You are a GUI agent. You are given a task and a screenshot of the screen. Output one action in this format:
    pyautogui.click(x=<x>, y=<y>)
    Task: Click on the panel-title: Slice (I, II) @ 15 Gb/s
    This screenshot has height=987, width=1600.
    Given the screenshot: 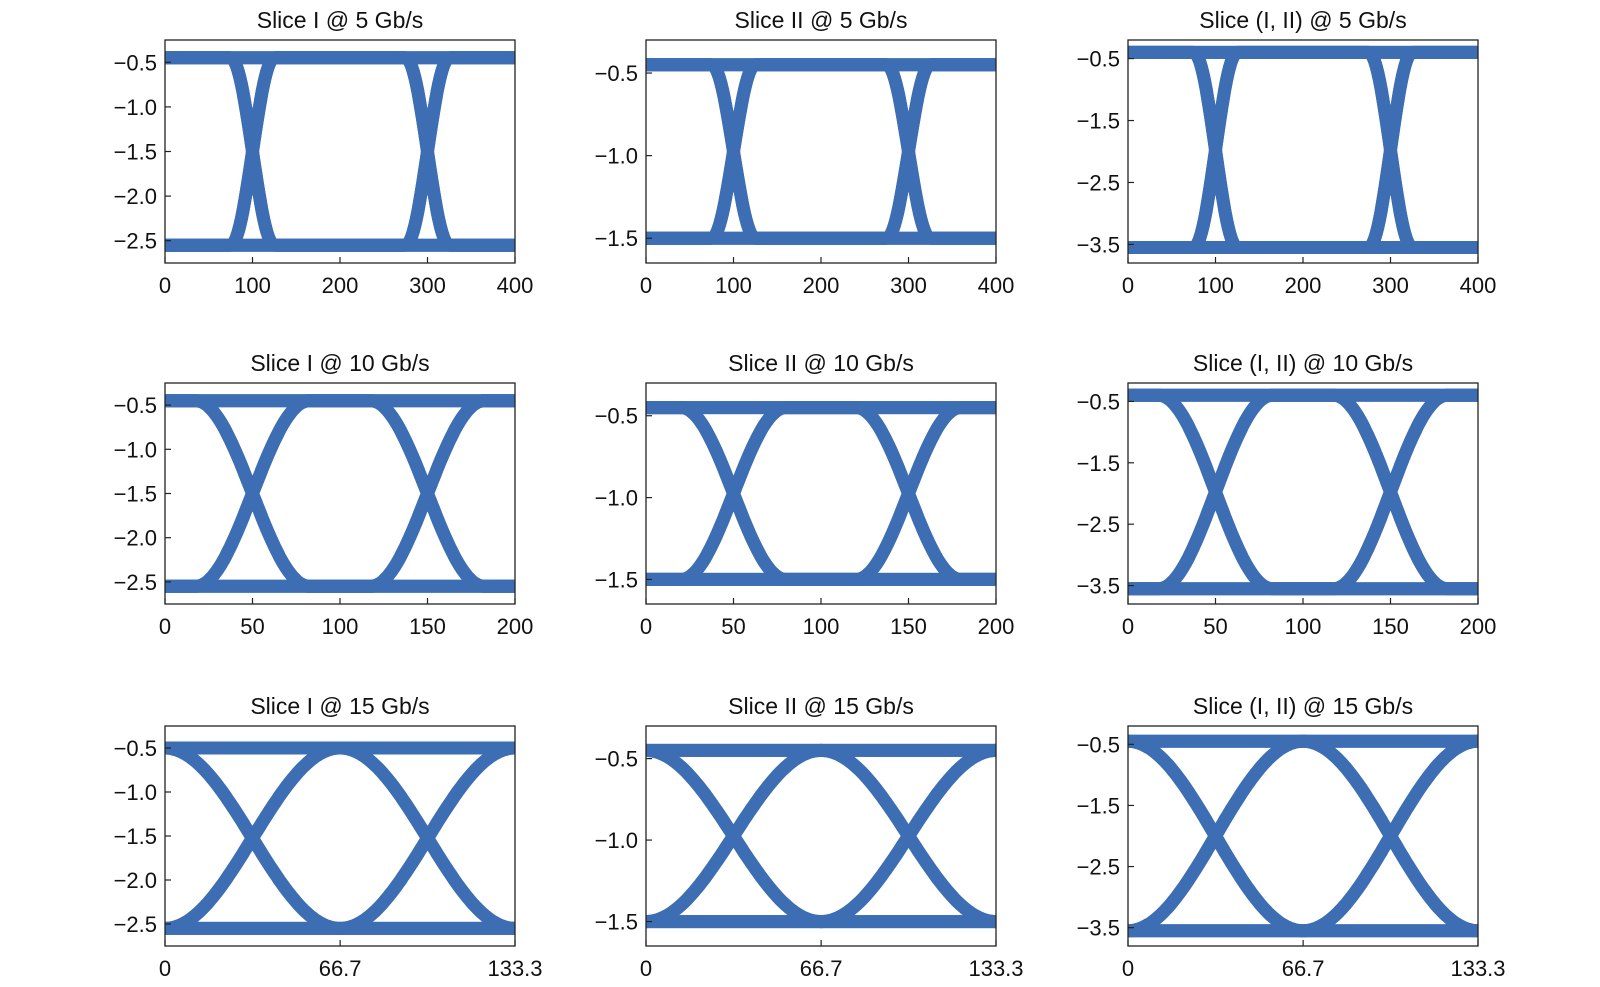 What is the action you would take?
    pyautogui.click(x=1303, y=706)
    